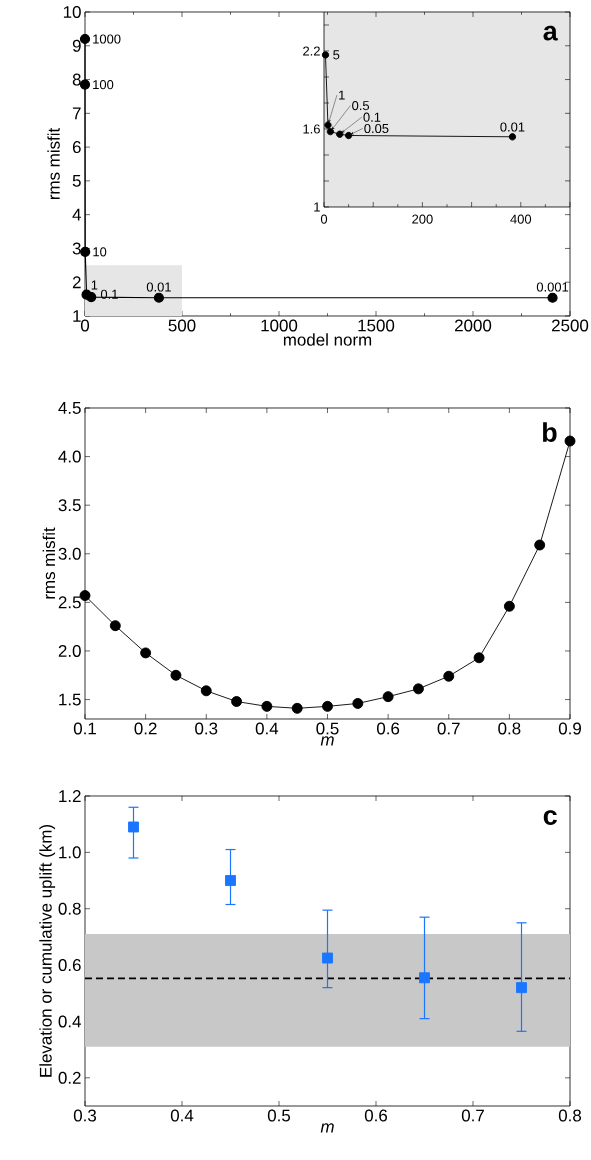 Image resolution: width=591 pixels, height=1160 pixels. Describe the element at coordinates (76, 214) in the screenshot. I see `y-tick-label: 4` at that location.